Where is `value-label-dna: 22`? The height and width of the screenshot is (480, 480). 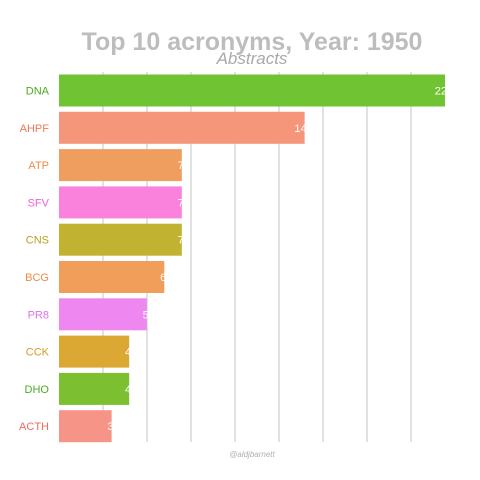
value-label-dna: 22 is located at coordinates (441, 92).